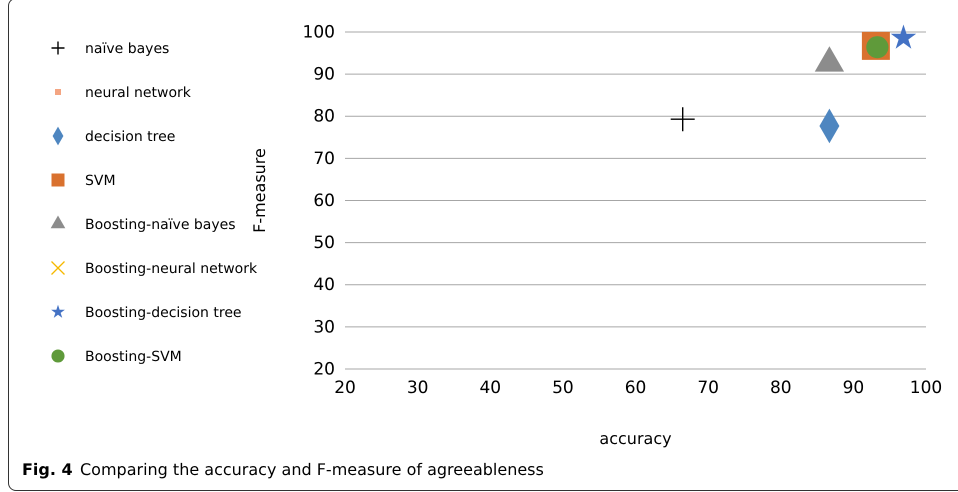 The image size is (958, 492). I want to click on y-tick-label: 60, so click(324, 200).